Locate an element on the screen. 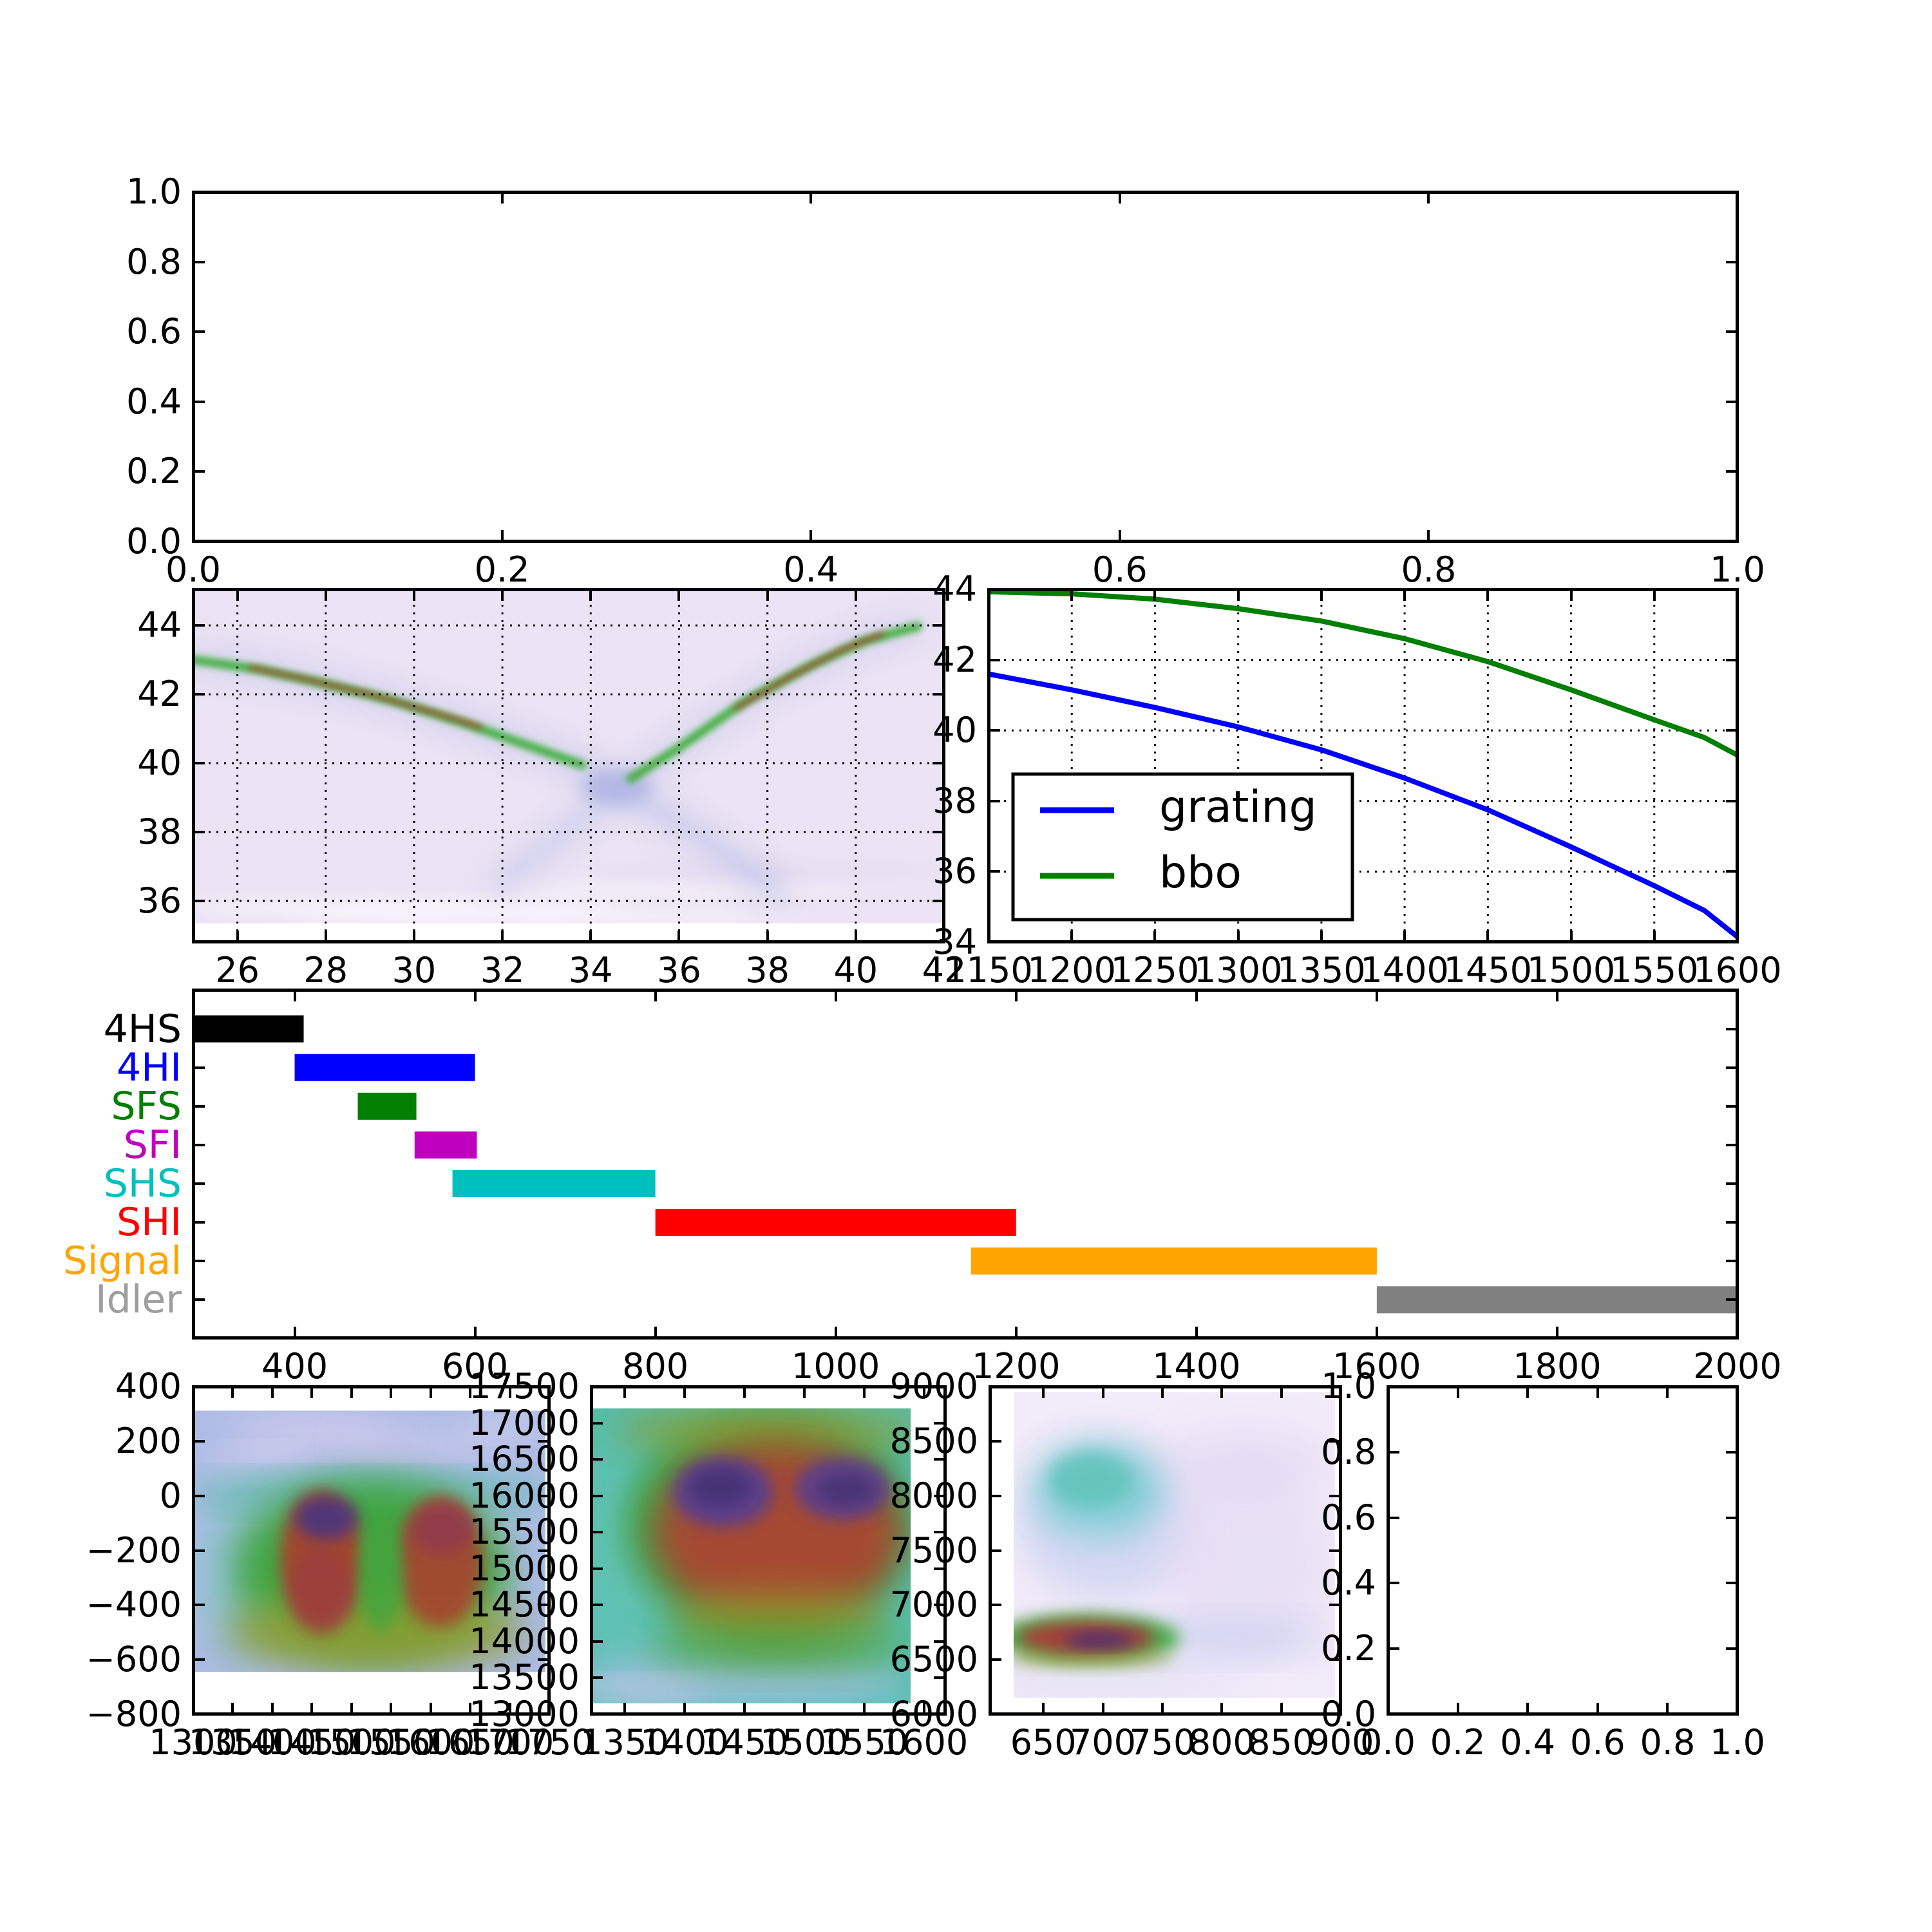  x-tick-label: 850 is located at coordinates (1282, 1742).